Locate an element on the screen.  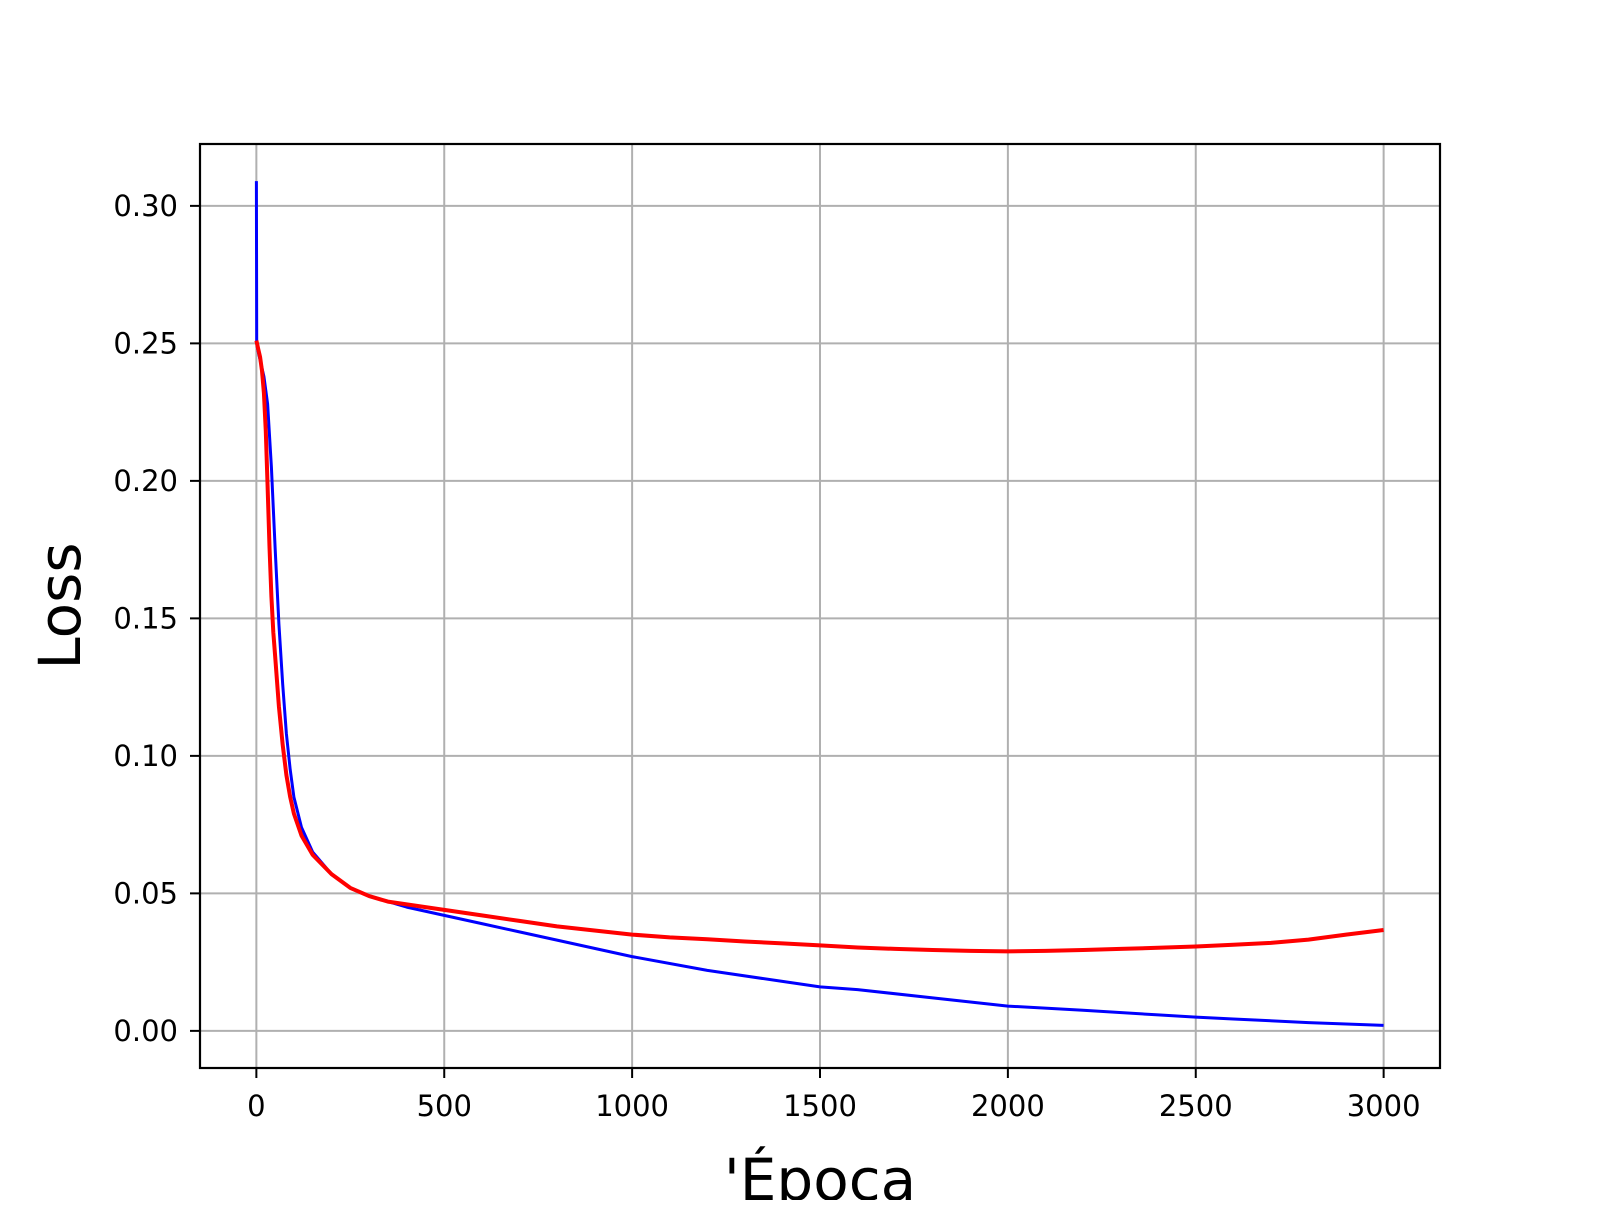
y-tick-label: 0.25 is located at coordinates (145, 343).